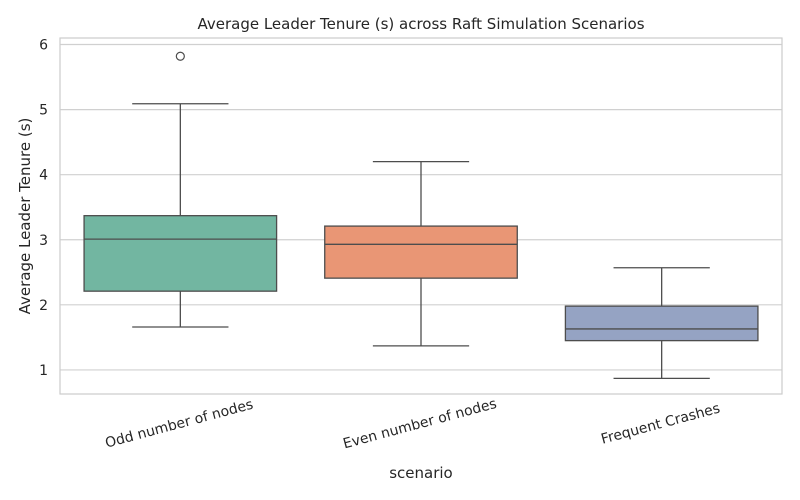 This screenshot has width=800, height=500. I want to click on y-tick-labels: 1 2 3 4 5 6, so click(43, 208).